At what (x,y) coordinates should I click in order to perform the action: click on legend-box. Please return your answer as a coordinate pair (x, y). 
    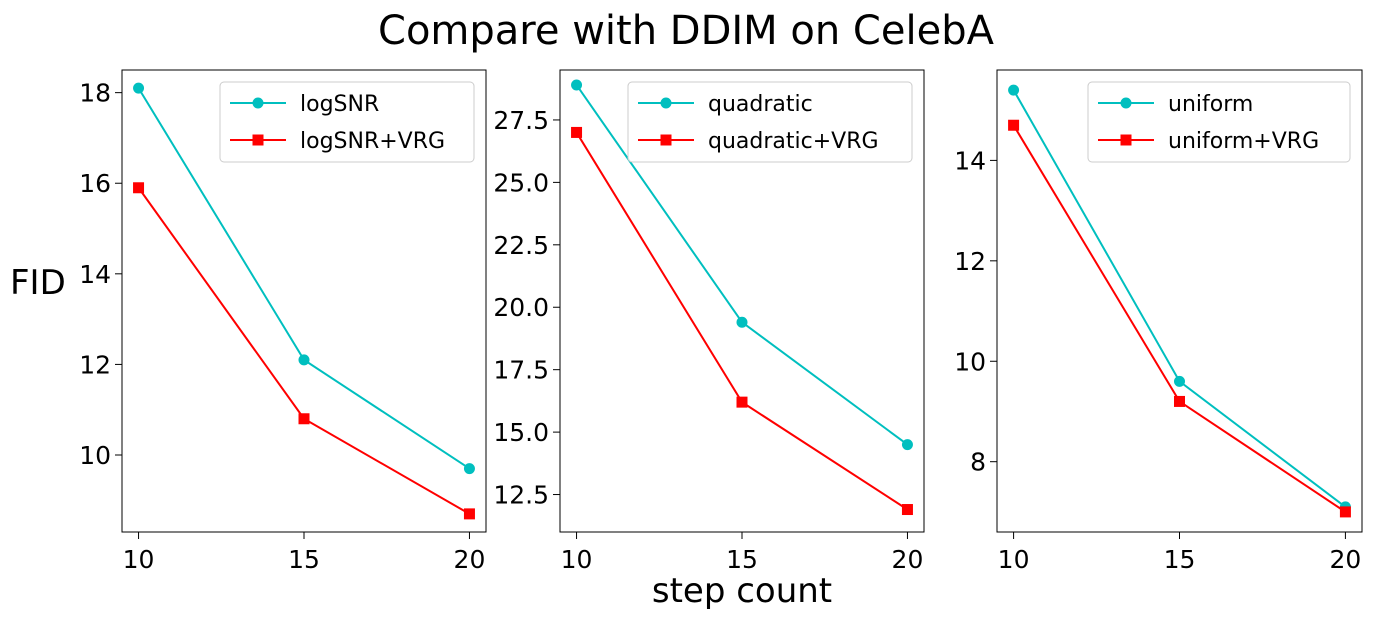
    Looking at the image, I should click on (770, 122).